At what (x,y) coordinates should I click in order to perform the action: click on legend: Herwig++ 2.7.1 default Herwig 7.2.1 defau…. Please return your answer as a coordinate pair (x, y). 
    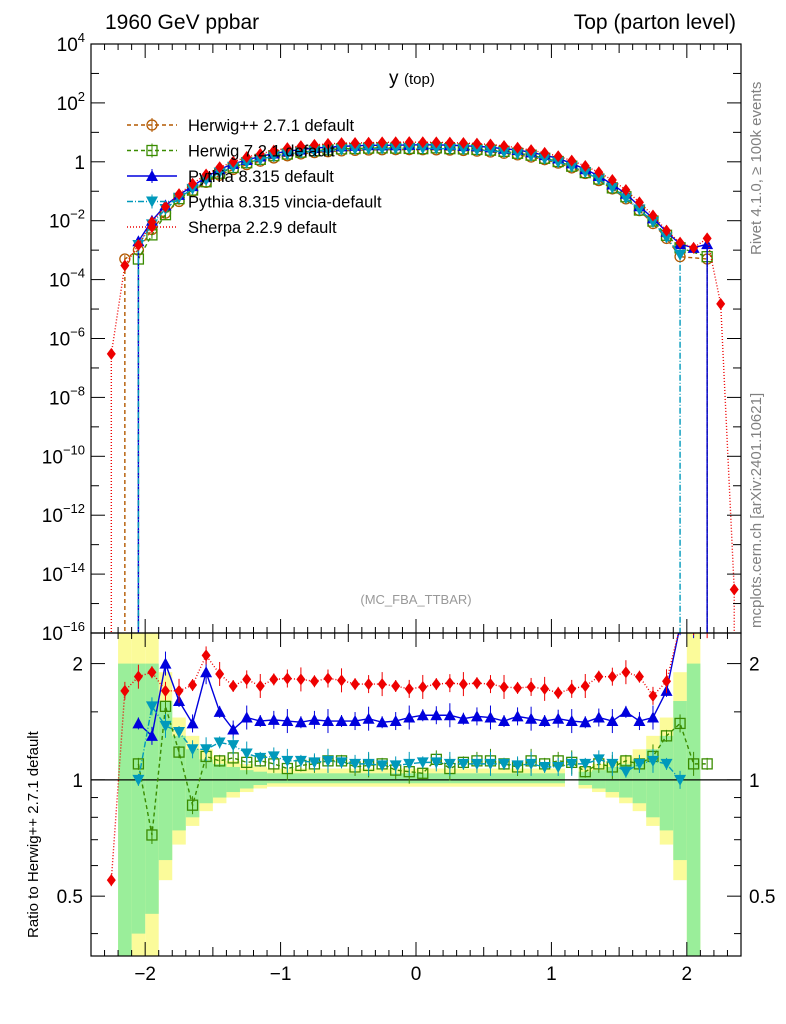
    Looking at the image, I should click on (254, 177).